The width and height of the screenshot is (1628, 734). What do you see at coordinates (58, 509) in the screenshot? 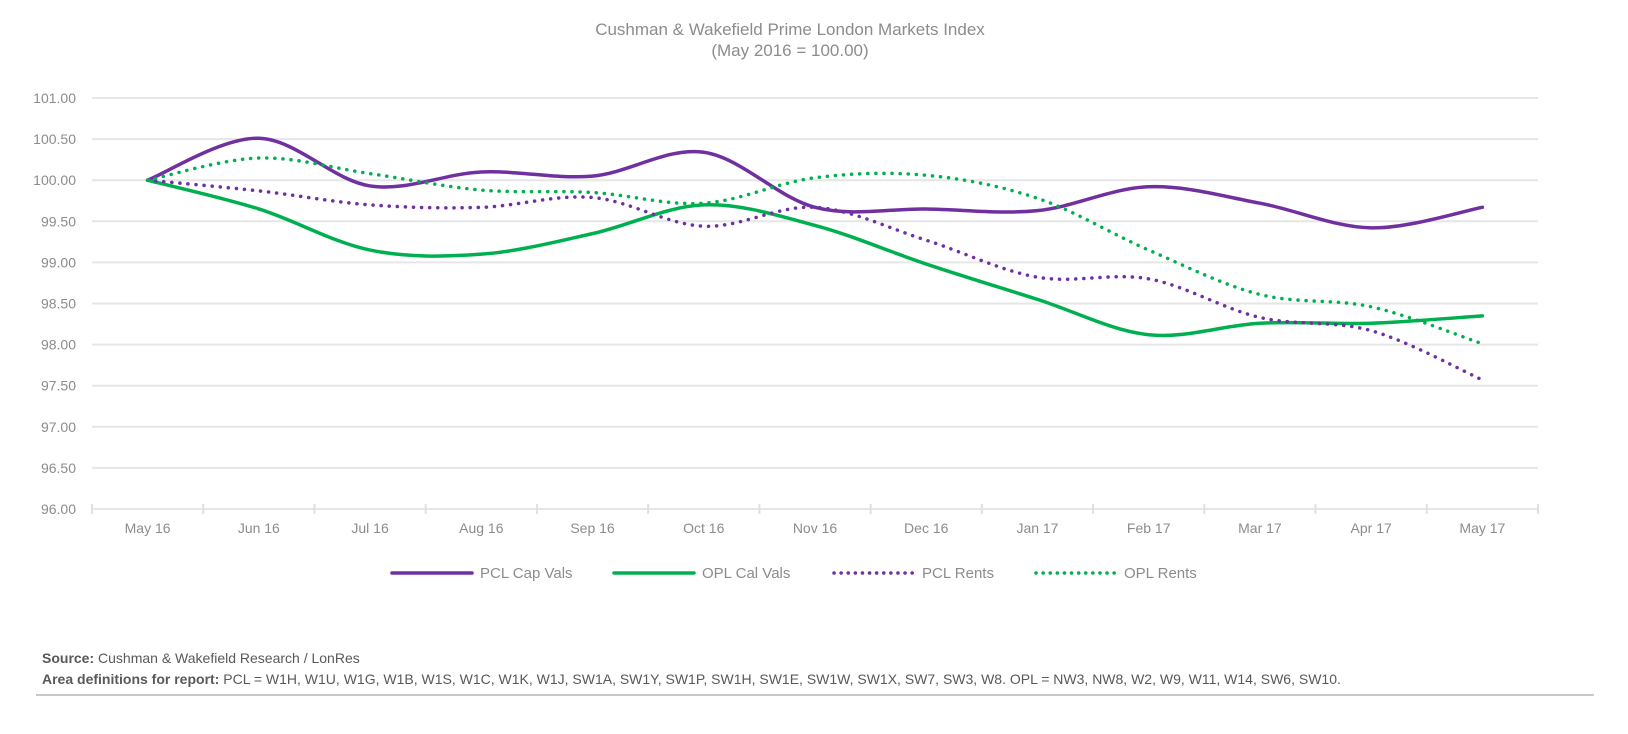
I see `y-tick-label: 96.00` at bounding box center [58, 509].